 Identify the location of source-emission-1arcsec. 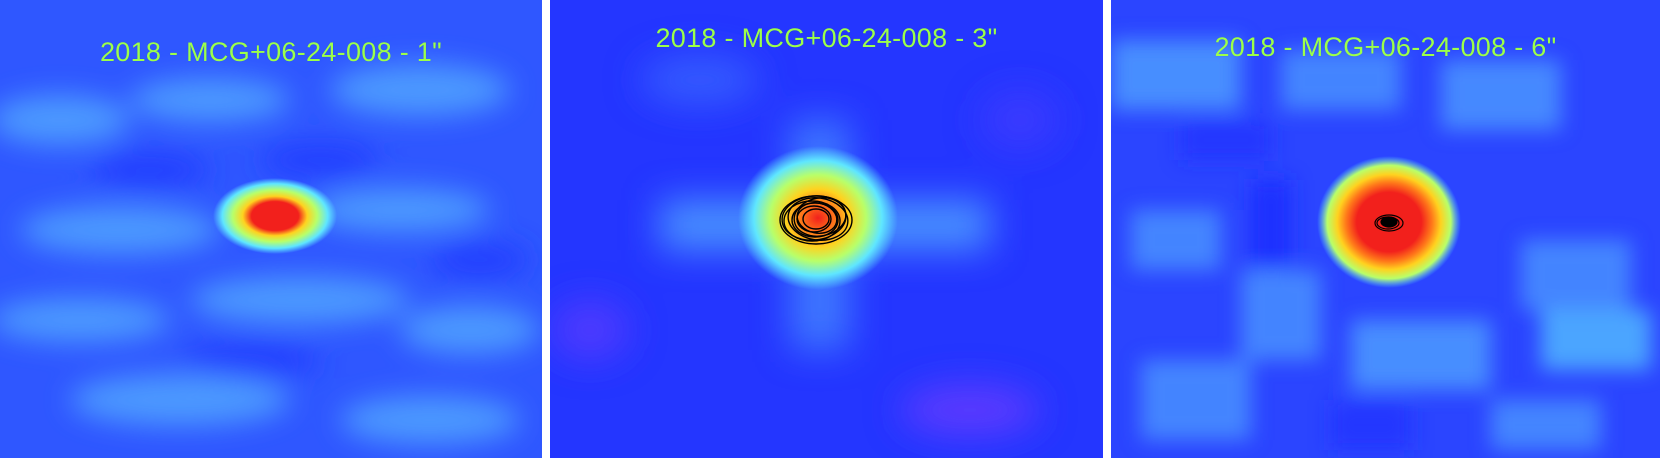
(275, 216).